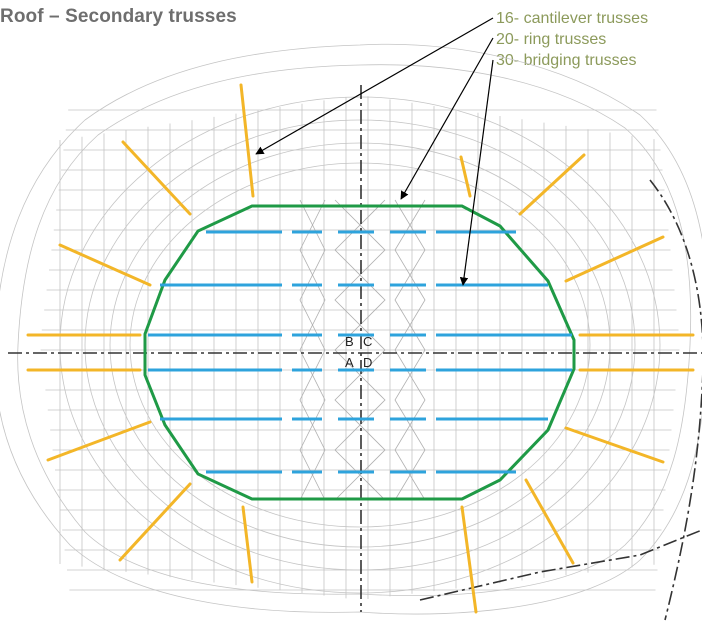 This screenshot has height=631, width=702. I want to click on quadrant-label-a: A, so click(349, 362).